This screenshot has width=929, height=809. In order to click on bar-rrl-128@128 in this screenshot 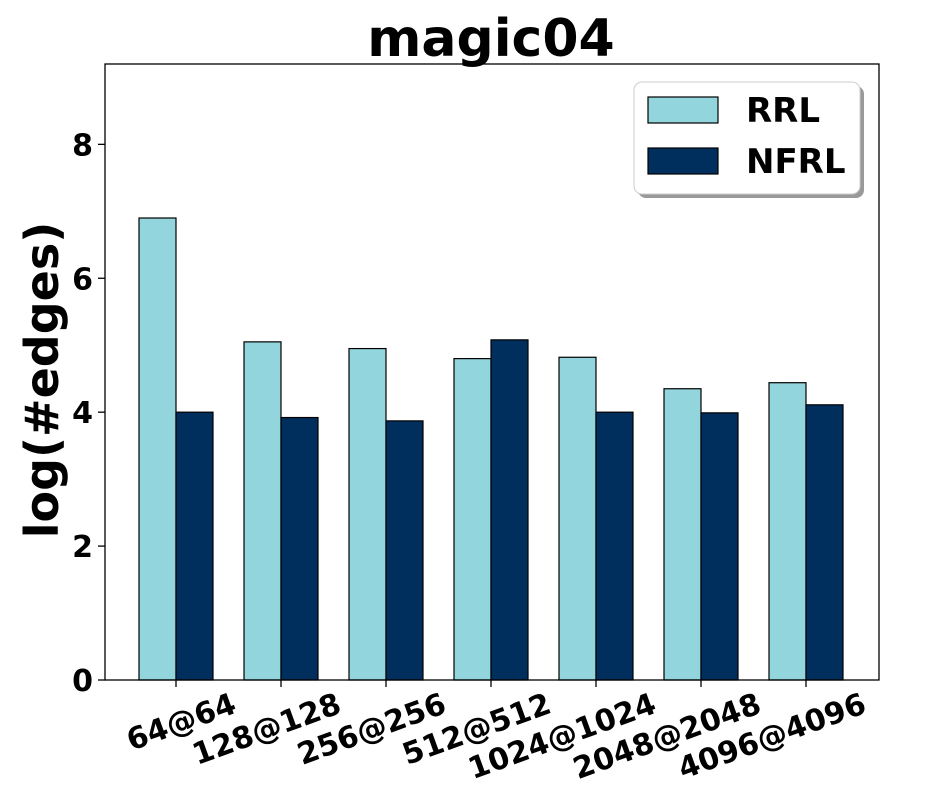, I will do `click(262, 511)`.